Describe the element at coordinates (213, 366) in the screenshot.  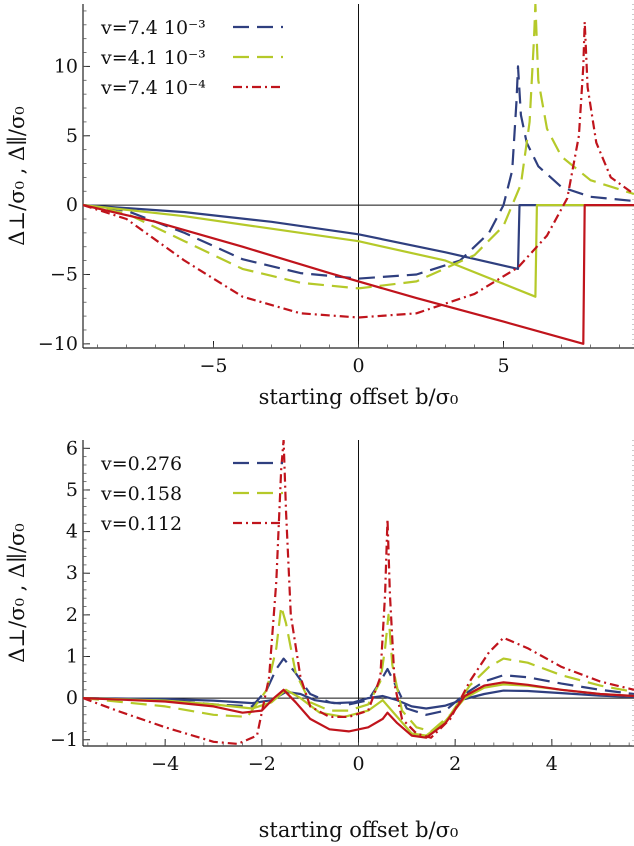
I see `x-tick-label: −5` at that location.